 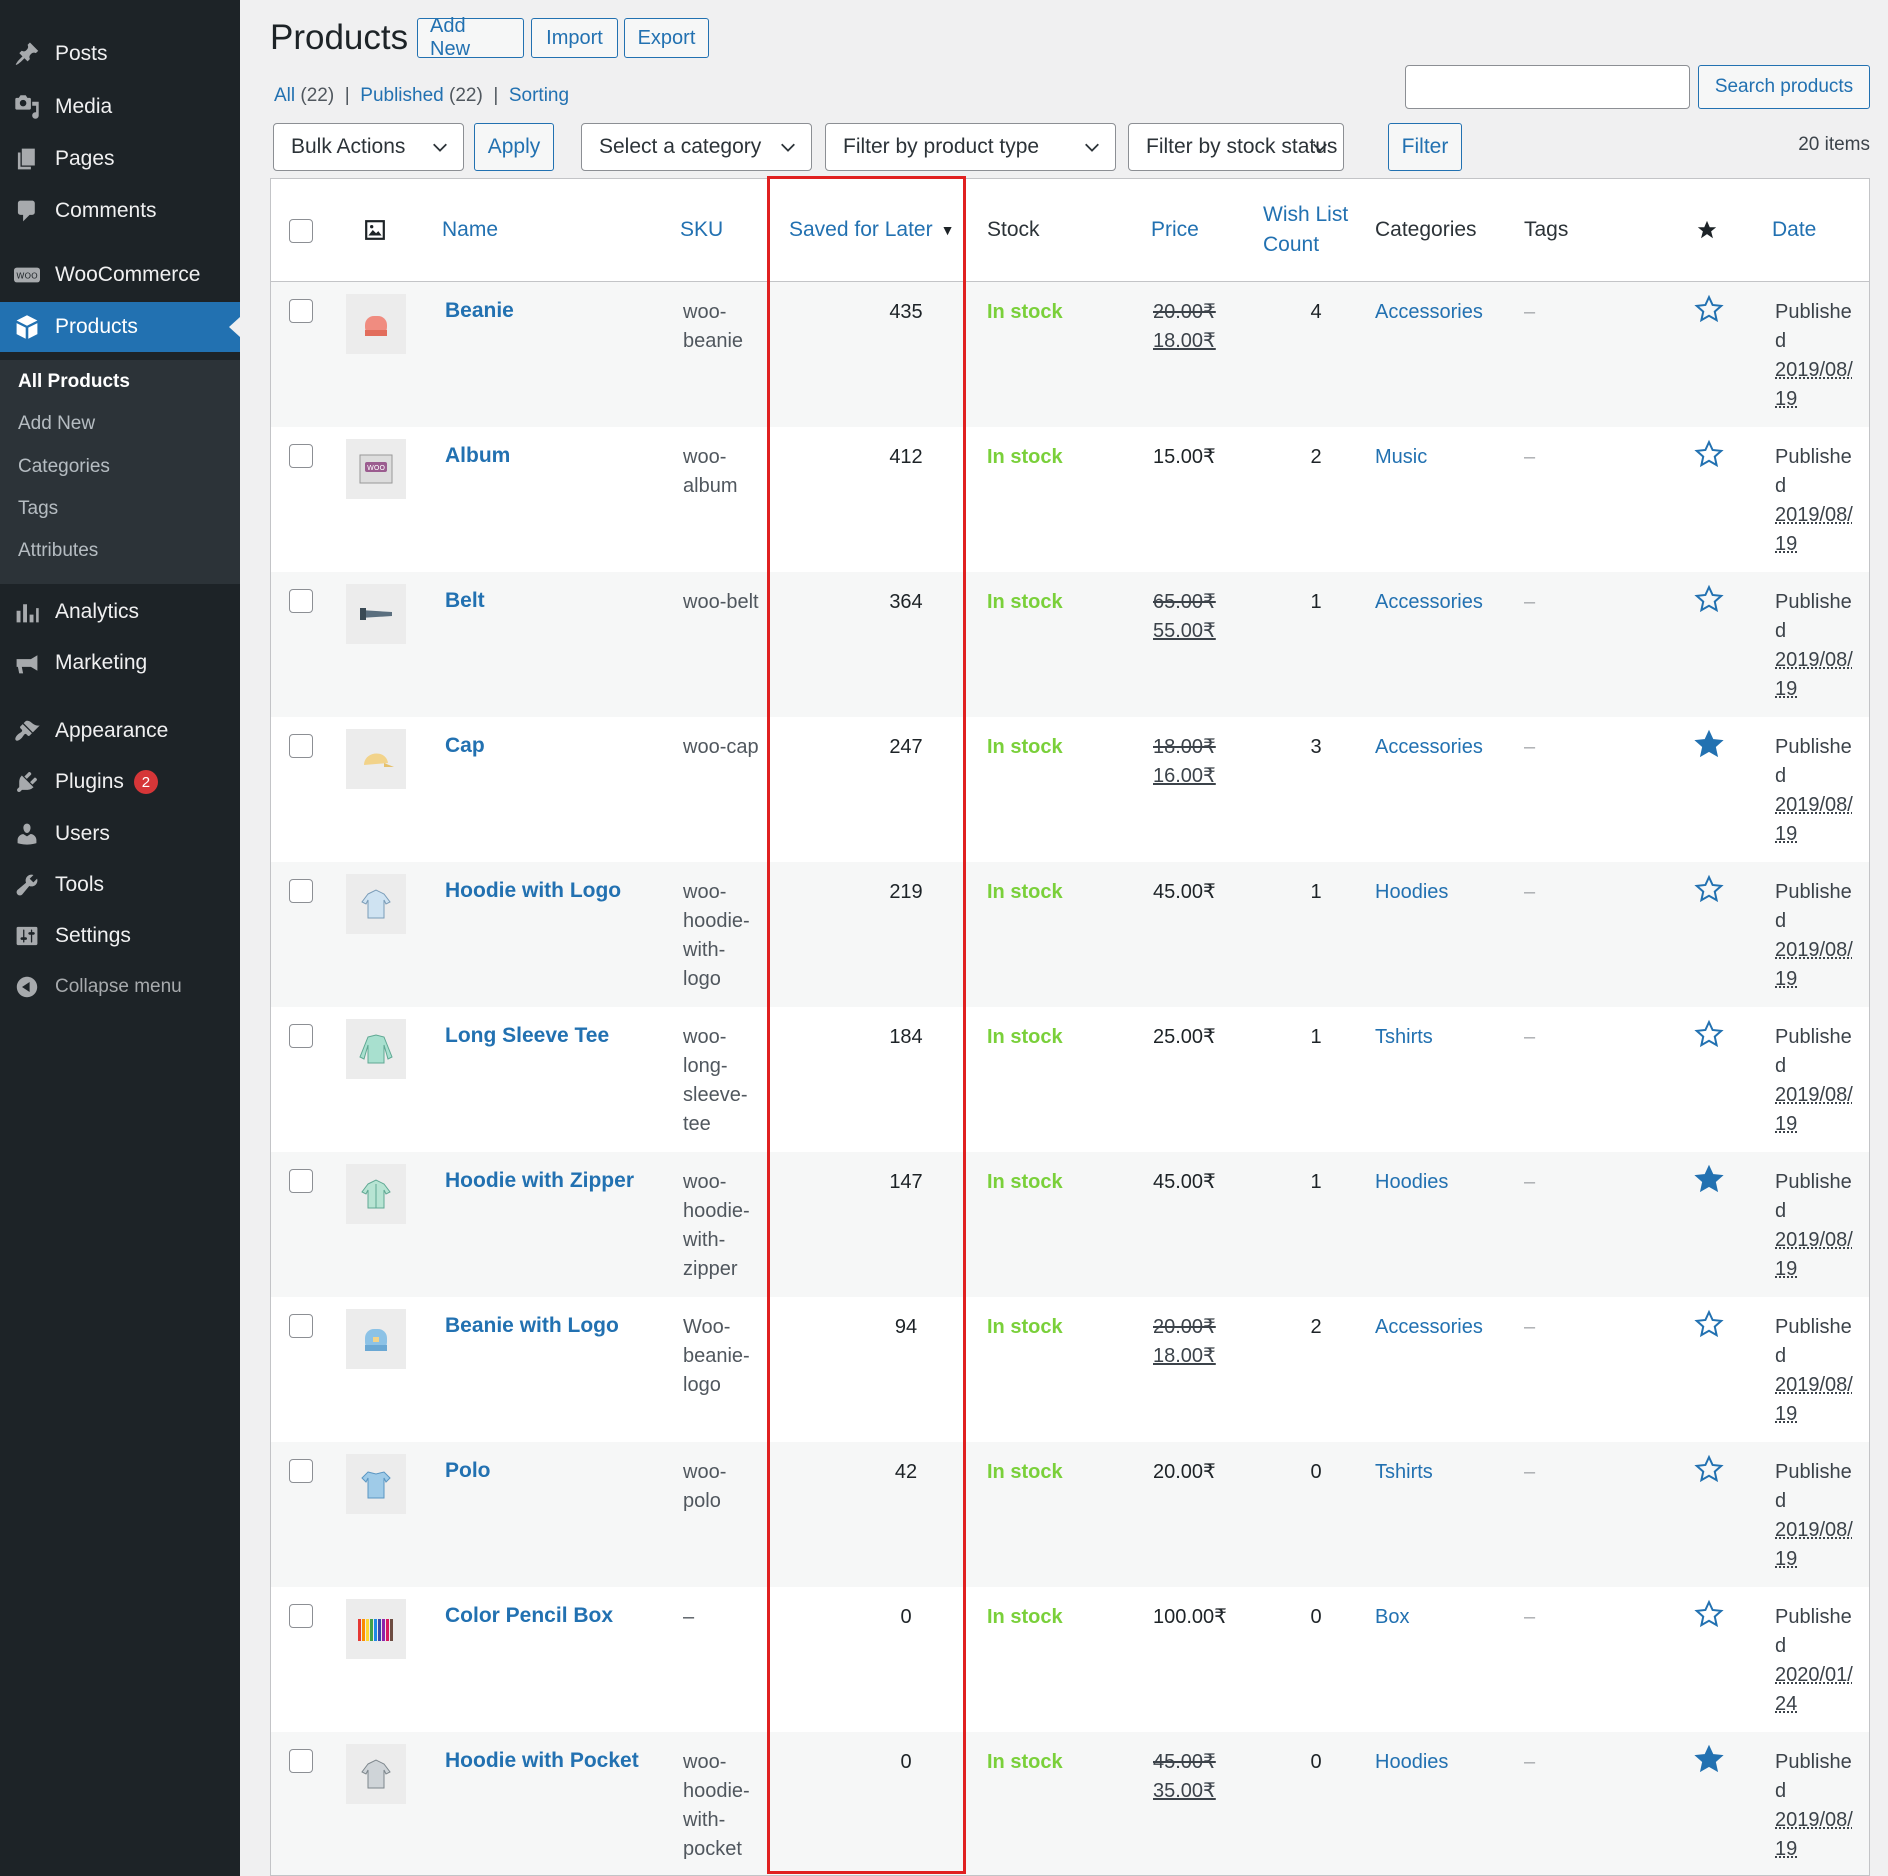 What do you see at coordinates (465, 600) in the screenshot?
I see `product-name-link: Belt` at bounding box center [465, 600].